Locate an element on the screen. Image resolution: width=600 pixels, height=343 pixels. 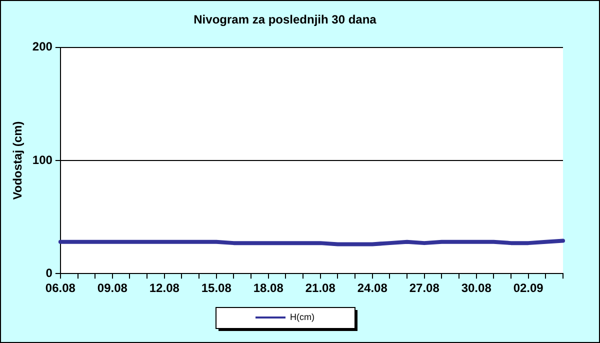
legend-label: H(cm) is located at coordinates (302, 317).